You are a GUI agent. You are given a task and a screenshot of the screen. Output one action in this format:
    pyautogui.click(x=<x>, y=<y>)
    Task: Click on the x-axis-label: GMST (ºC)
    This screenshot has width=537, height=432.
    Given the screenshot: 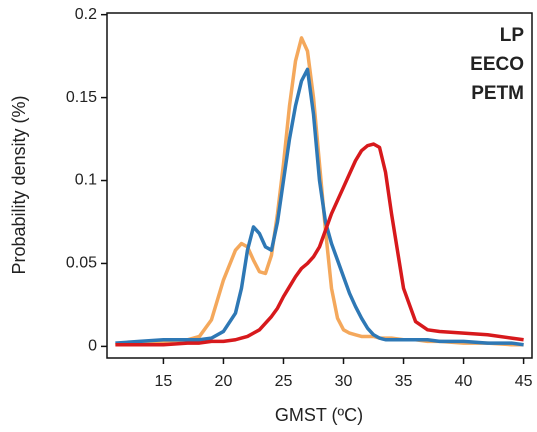 What is the action you would take?
    pyautogui.click(x=319, y=415)
    